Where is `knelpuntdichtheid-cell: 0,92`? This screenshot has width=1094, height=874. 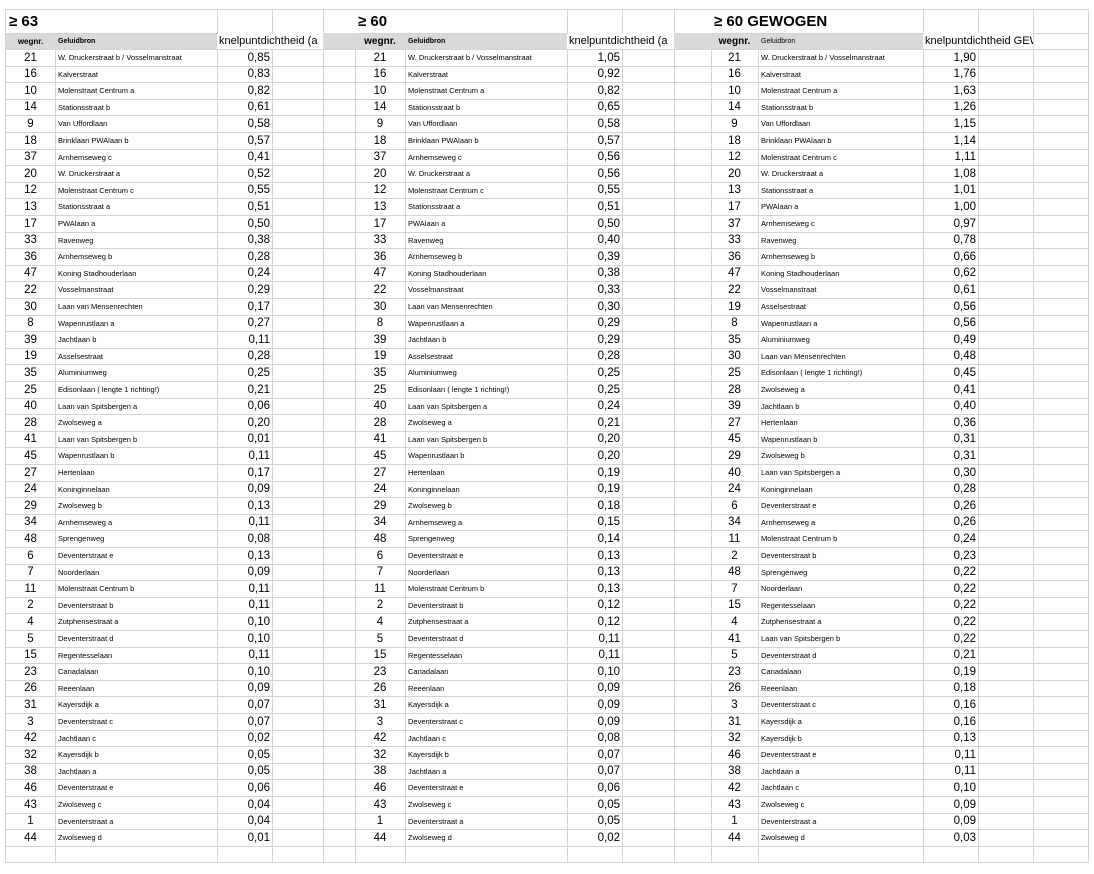 knelpuntdichtheid-cell: 0,92 is located at coordinates (595, 74).